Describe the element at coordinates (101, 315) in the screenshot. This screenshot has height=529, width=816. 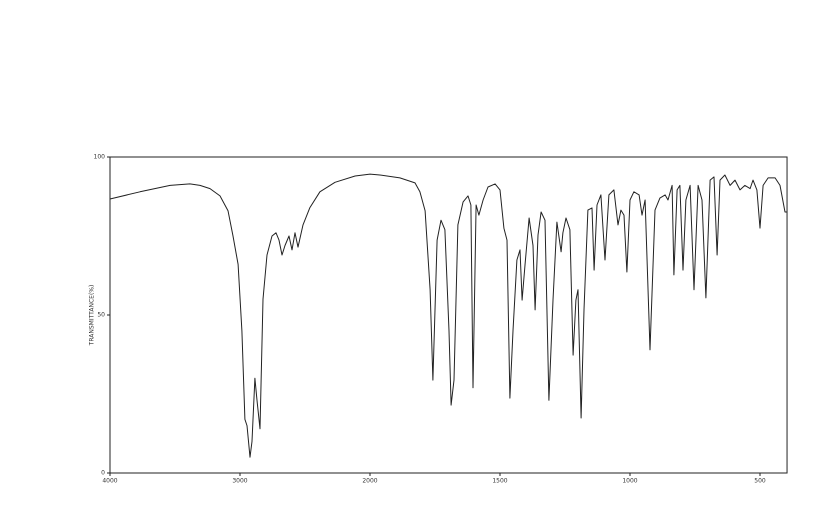
I see `y-tick-label: 50` at that location.